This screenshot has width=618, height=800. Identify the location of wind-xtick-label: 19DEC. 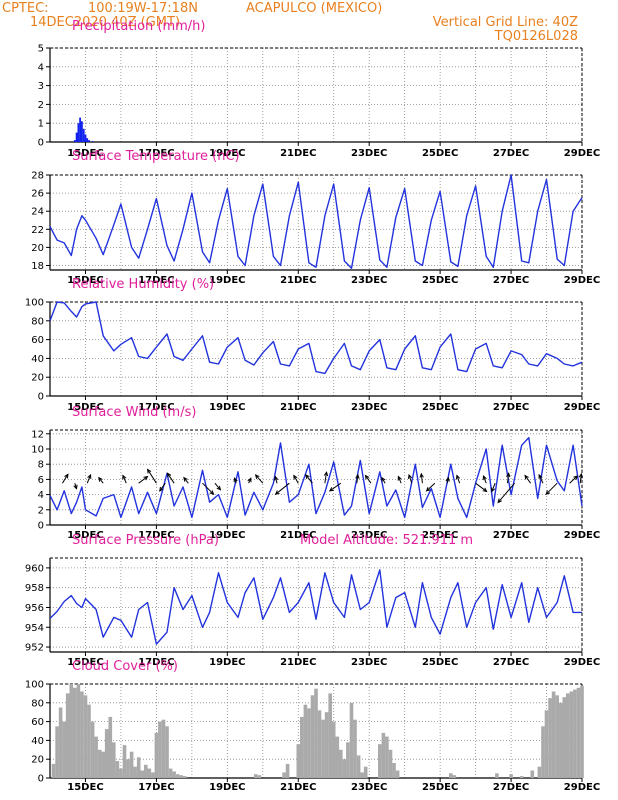
(227, 535).